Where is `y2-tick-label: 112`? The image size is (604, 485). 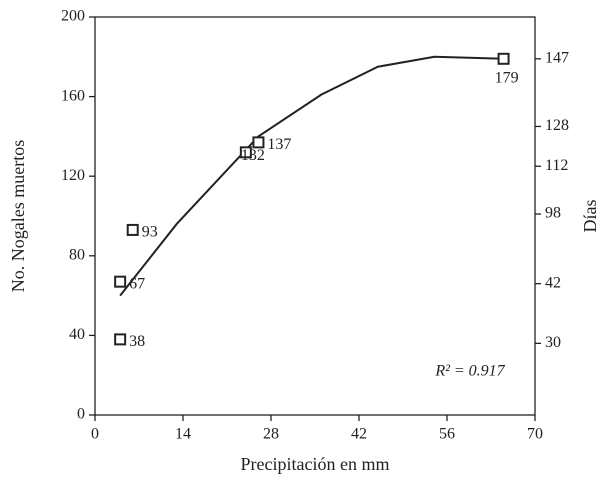 y2-tick-label: 112 is located at coordinates (556, 165).